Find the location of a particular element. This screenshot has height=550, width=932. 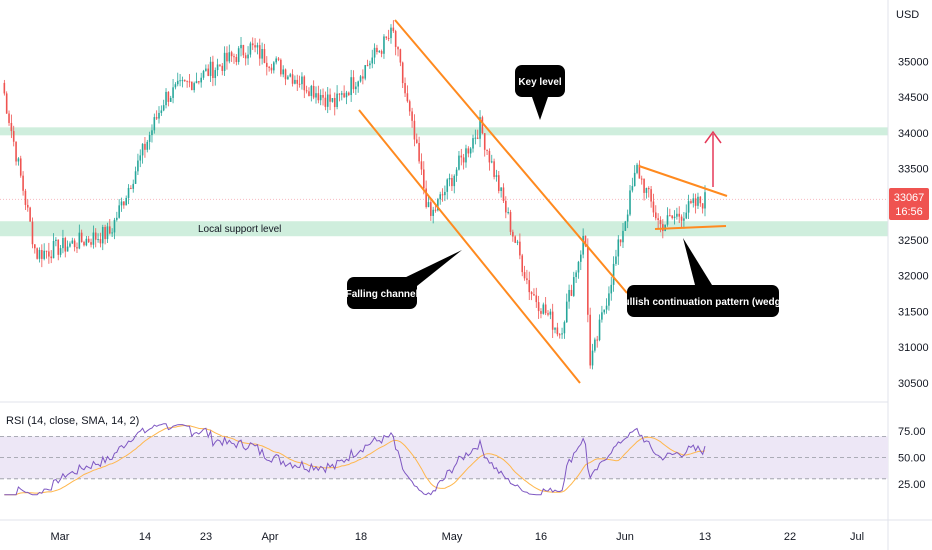

time-tick-label: 14 is located at coordinates (145, 537).